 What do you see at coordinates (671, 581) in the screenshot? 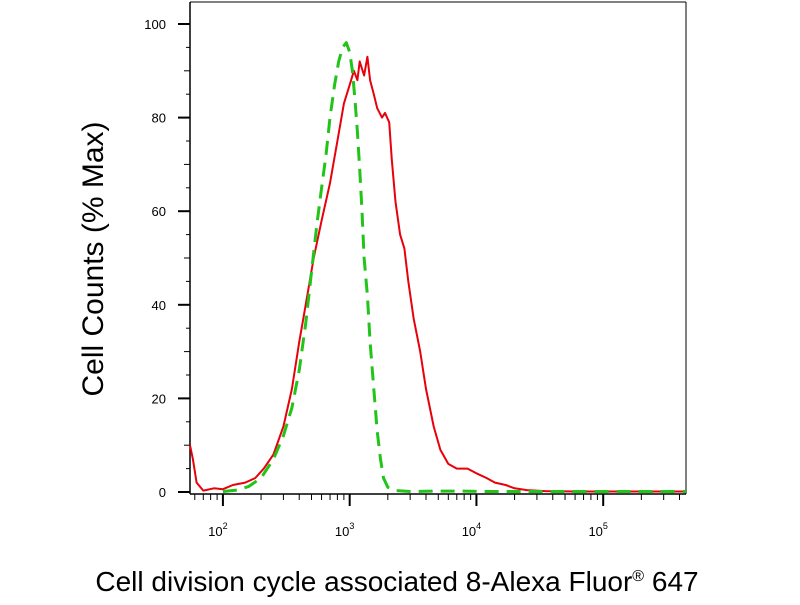
I see `x-axis-label-suffix: 647` at bounding box center [671, 581].